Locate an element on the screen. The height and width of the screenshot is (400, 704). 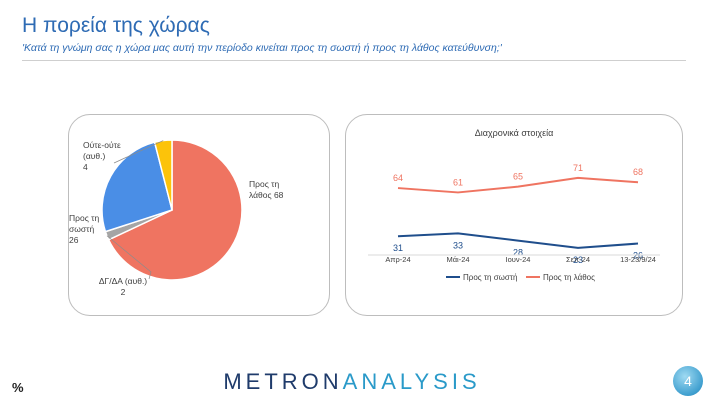
title-divider is located at coordinates (354, 60).